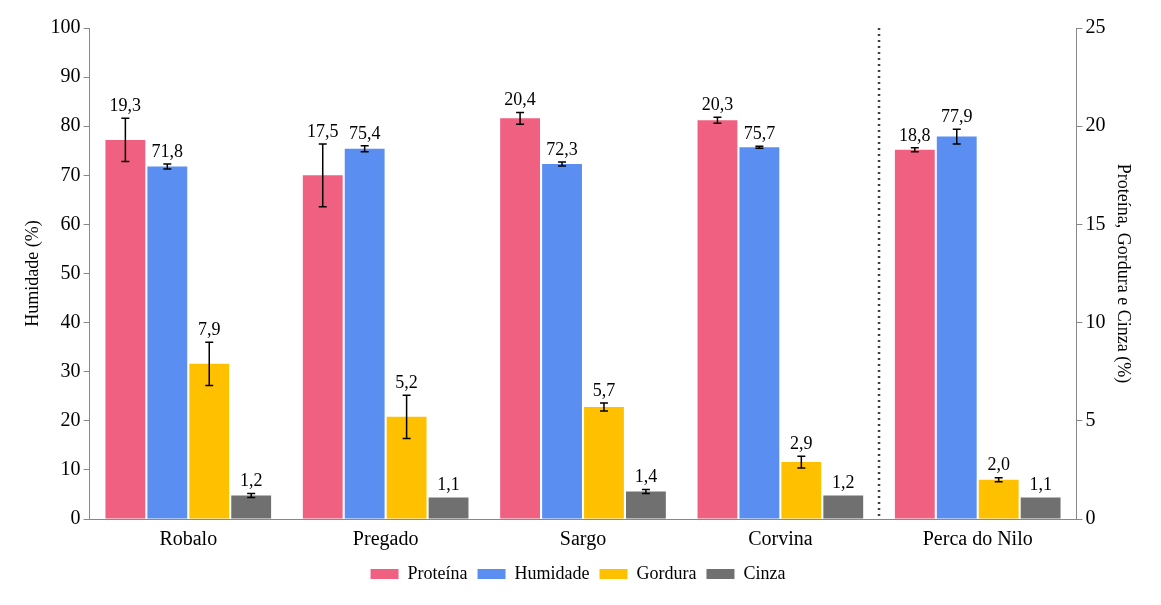  What do you see at coordinates (1095, 124) in the screenshot?
I see `y2-tick-label: 20` at bounding box center [1095, 124].